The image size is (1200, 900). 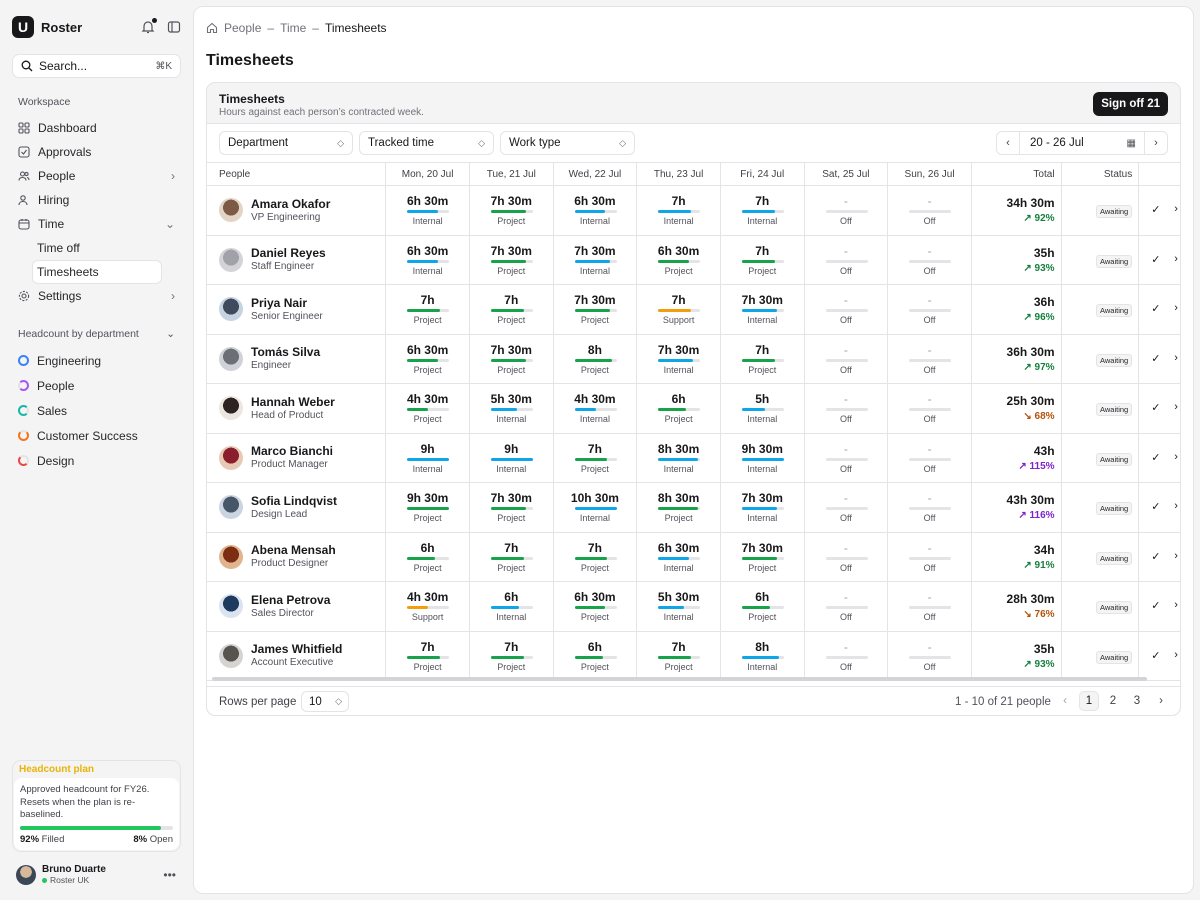 What do you see at coordinates (297, 309) in the screenshot?
I see `person-cell: Priya Nair Senior Engineer` at bounding box center [297, 309].